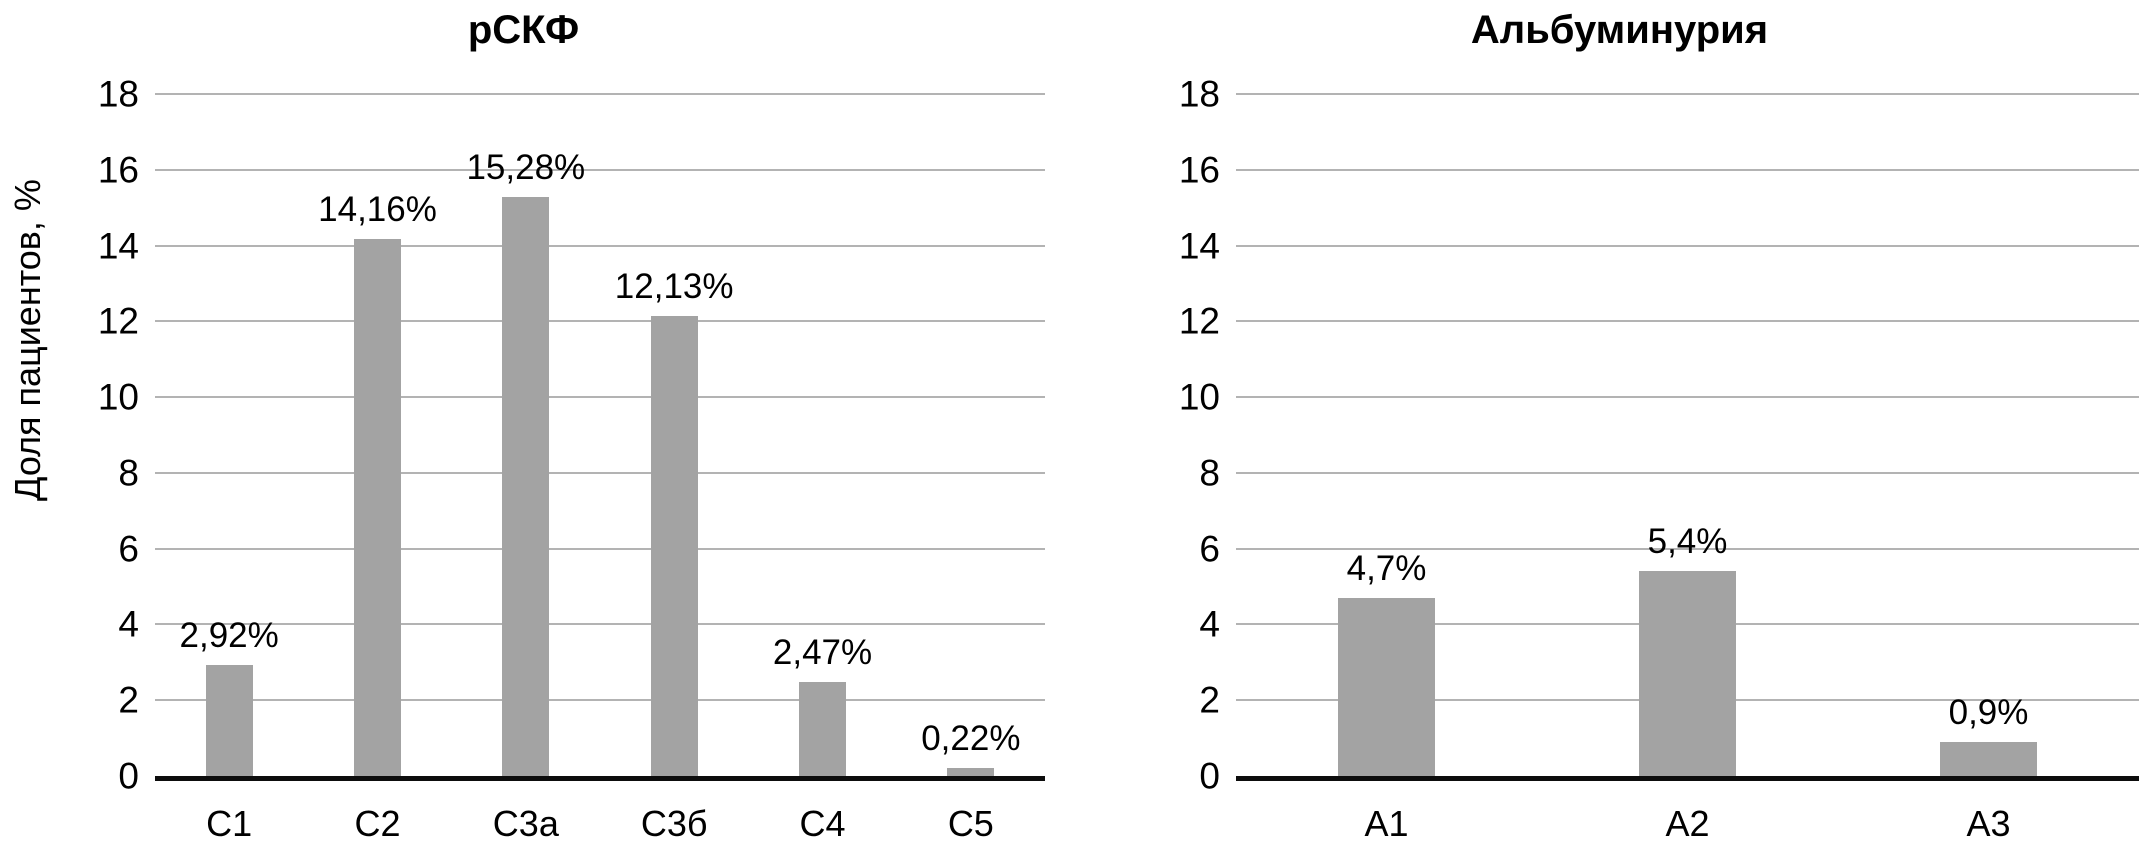 Image resolution: width=2139 pixels, height=852 pixels. I want to click on bar-value-label-С3б: 12,13%, so click(674, 286).